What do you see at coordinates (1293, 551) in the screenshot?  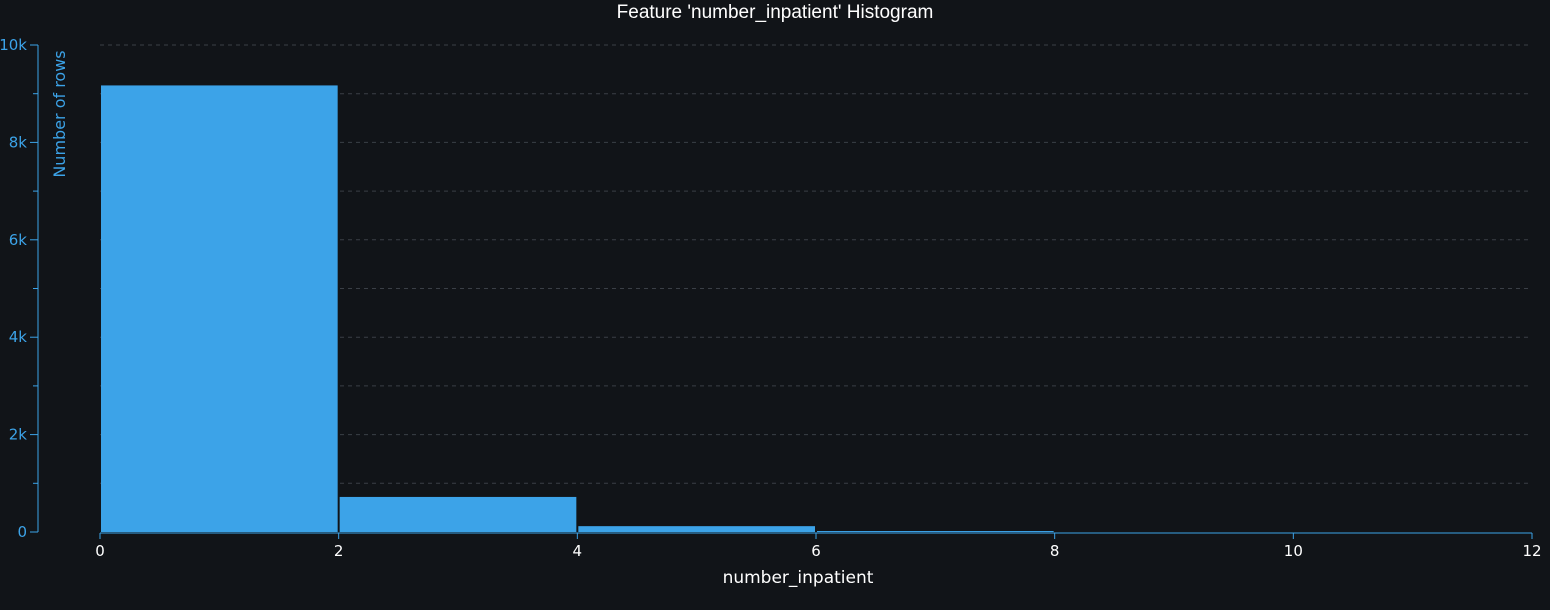 I see `x-tick-label: 10` at bounding box center [1293, 551].